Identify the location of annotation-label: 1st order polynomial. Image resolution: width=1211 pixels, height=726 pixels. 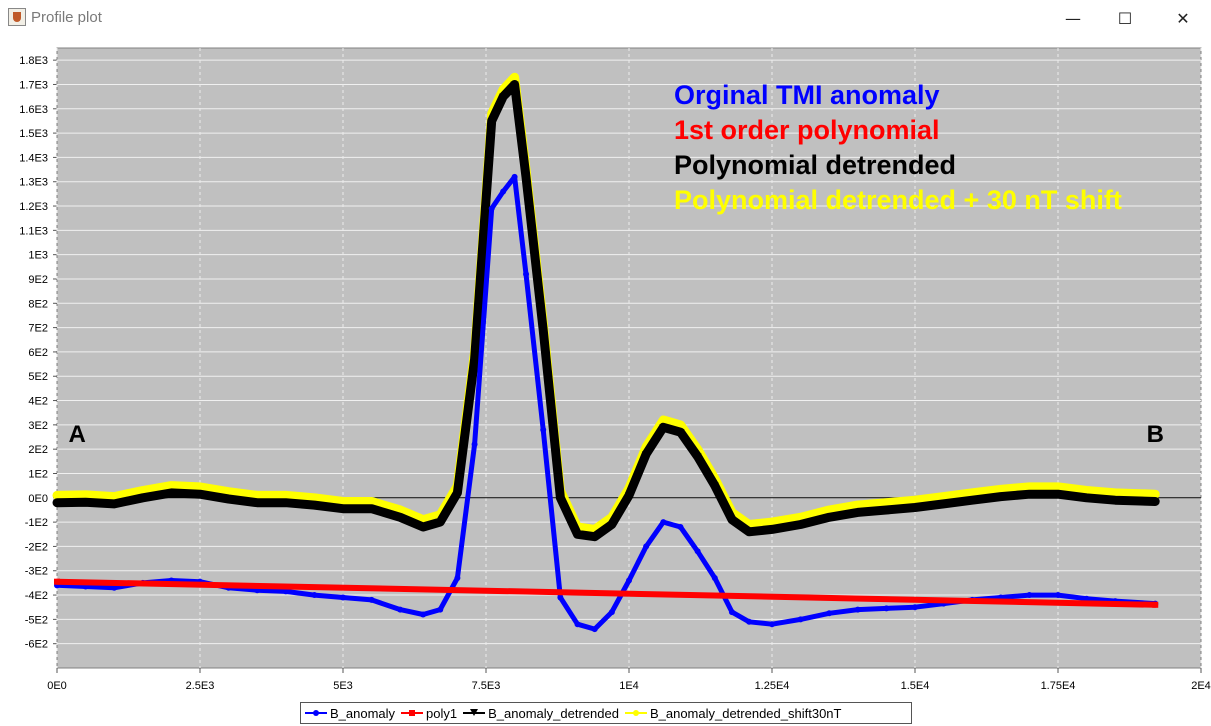
(807, 130).